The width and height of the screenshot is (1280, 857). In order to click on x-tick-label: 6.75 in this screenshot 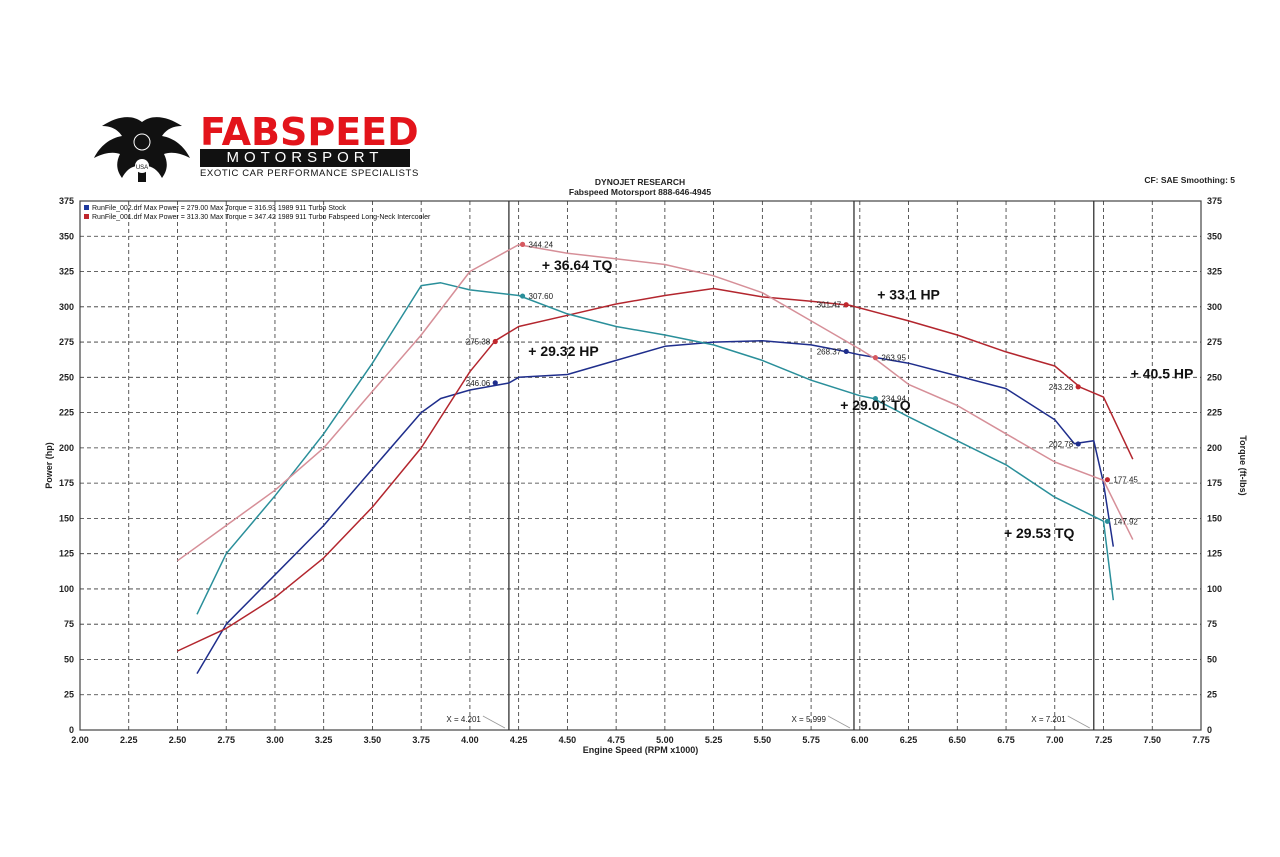, I will do `click(1006, 740)`.